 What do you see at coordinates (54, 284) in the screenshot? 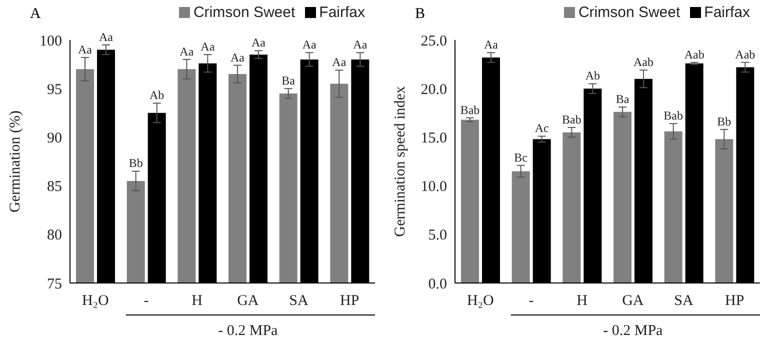
I see `y-tick-label: 75` at bounding box center [54, 284].